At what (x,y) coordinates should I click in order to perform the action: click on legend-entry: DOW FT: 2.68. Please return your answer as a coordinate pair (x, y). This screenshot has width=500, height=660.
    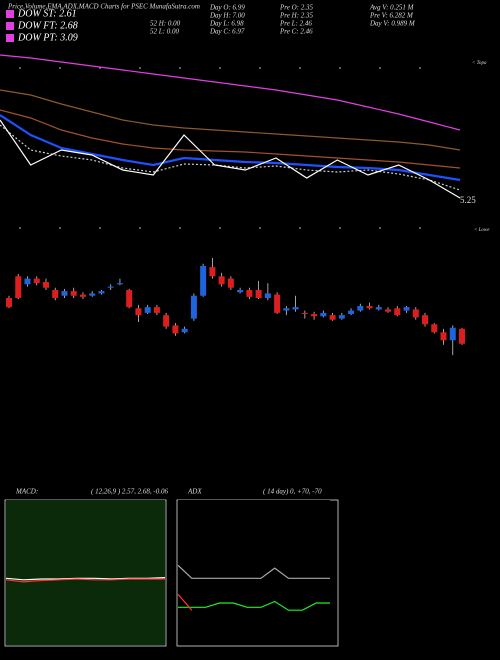
    Looking at the image, I should click on (47, 25).